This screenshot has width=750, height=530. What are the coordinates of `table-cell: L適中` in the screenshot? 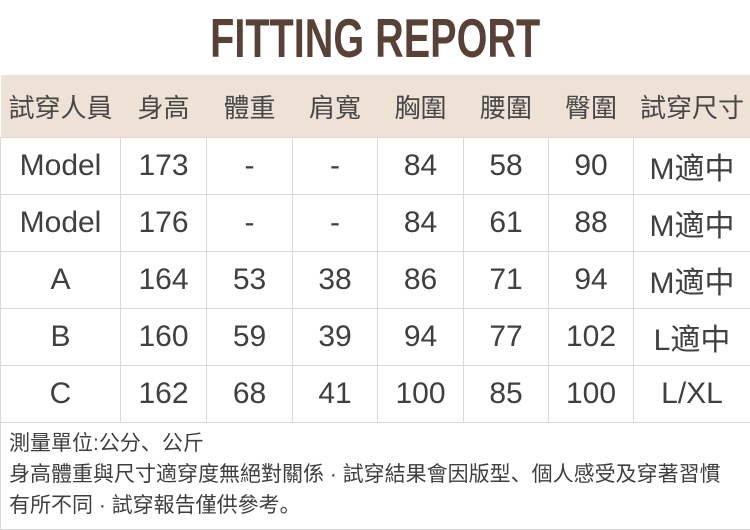 It's located at (691, 337).